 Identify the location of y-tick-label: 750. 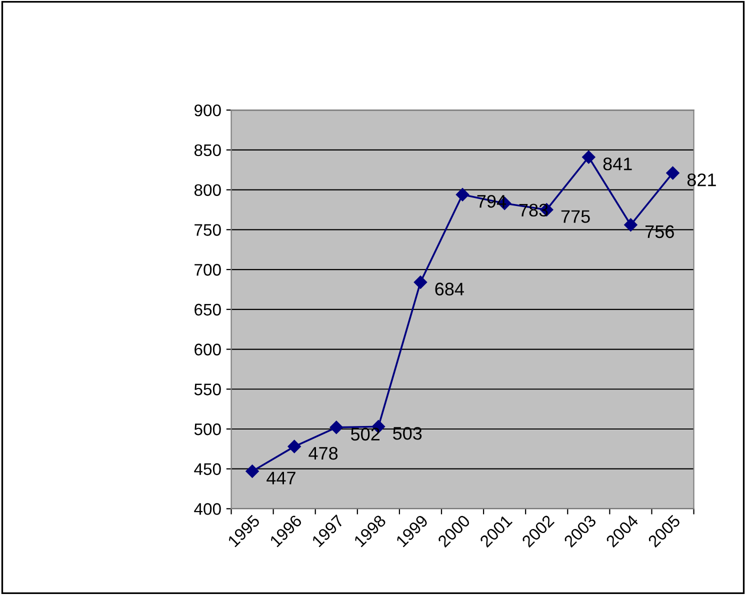
(207, 230).